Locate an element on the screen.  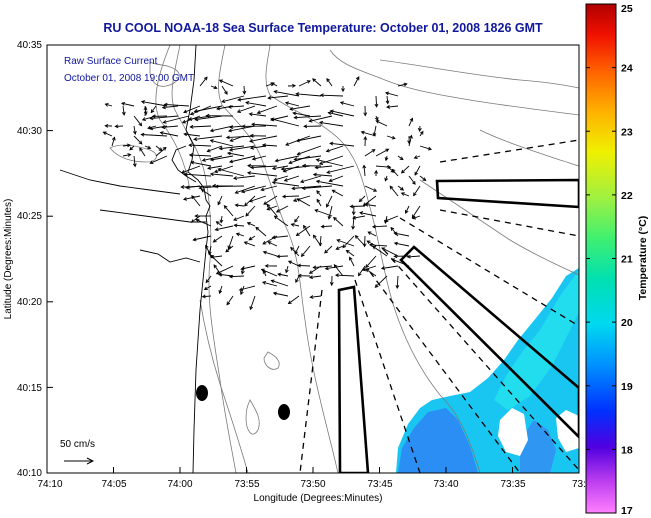
x-tick-label: 73:35 is located at coordinates (512, 484).